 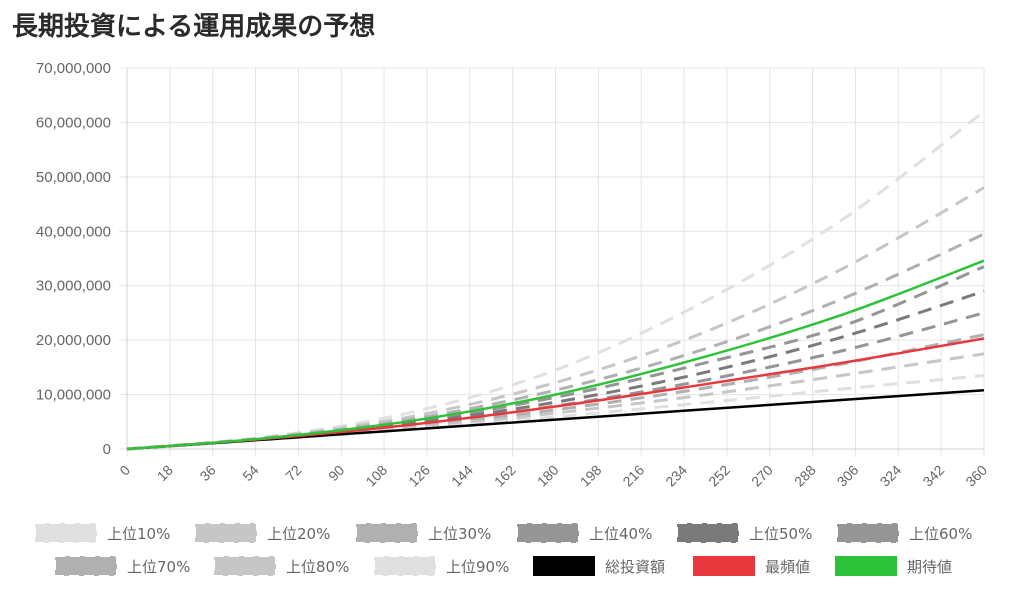 What do you see at coordinates (73, 122) in the screenshot?
I see `y-tick-label: 60,000,000` at bounding box center [73, 122].